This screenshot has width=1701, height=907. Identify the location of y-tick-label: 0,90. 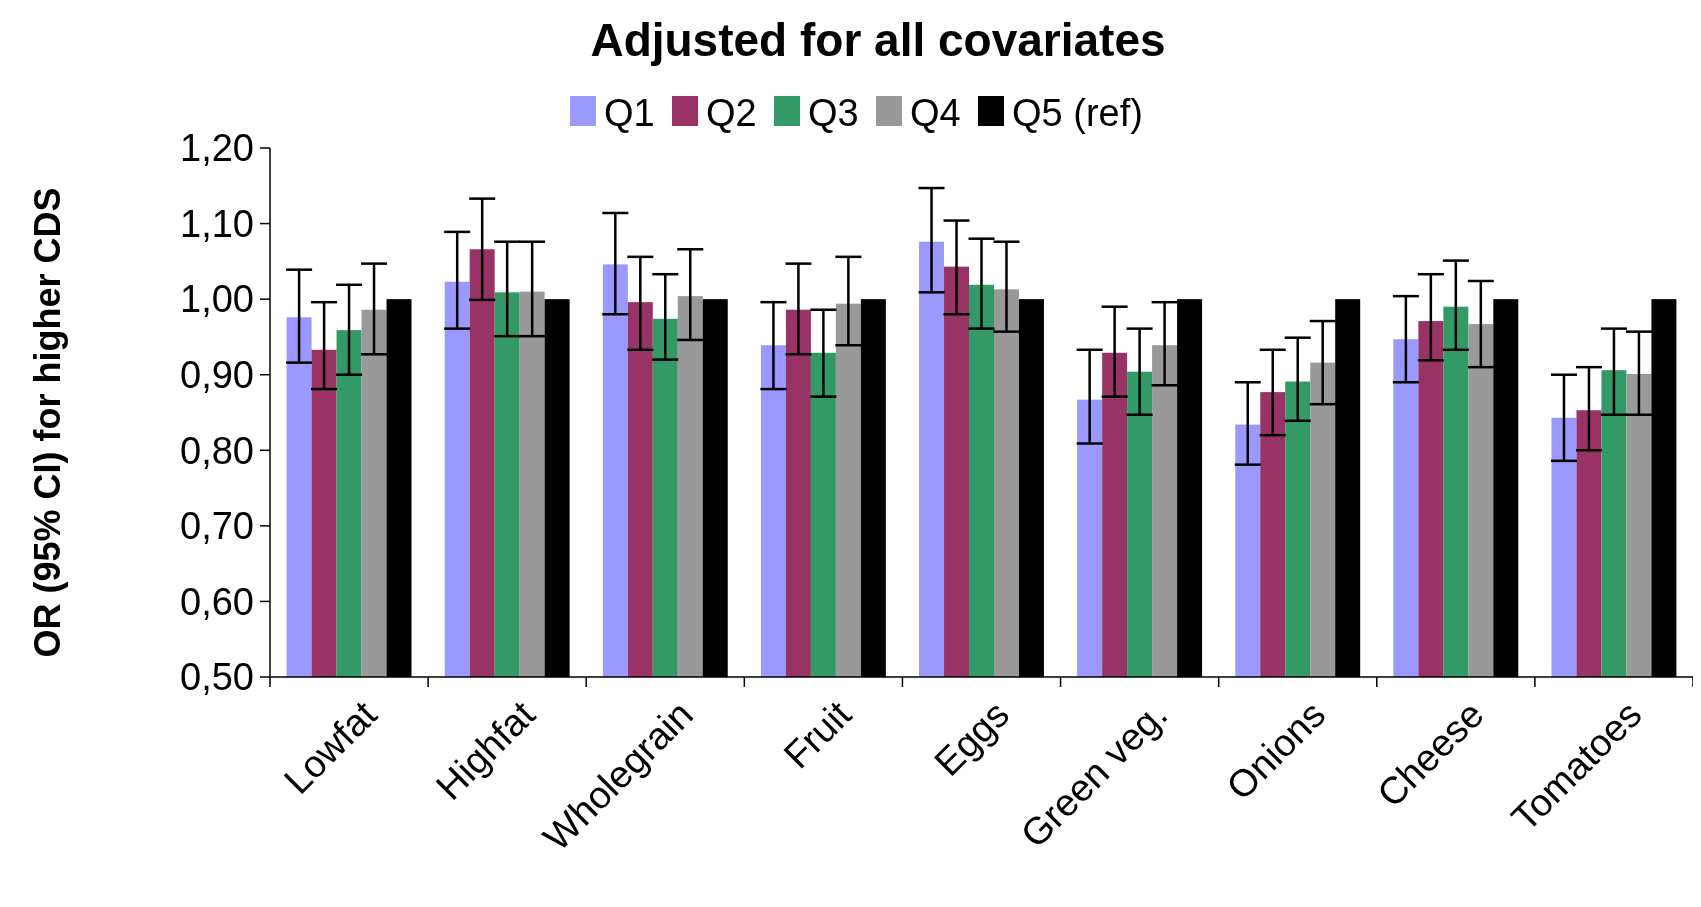
(217, 375).